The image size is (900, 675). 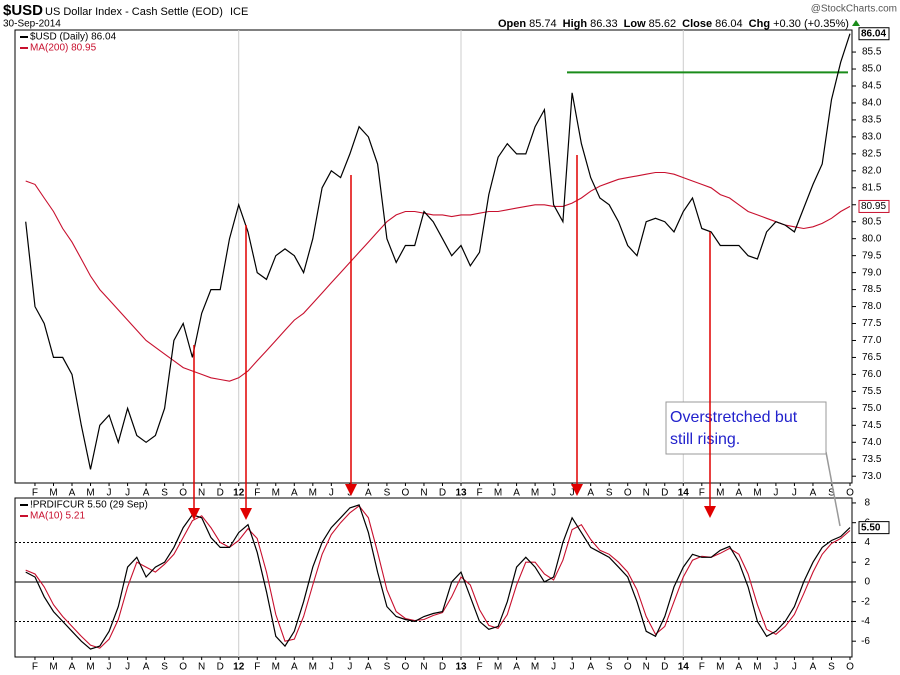 I want to click on quote-label: High, so click(x=575, y=24).